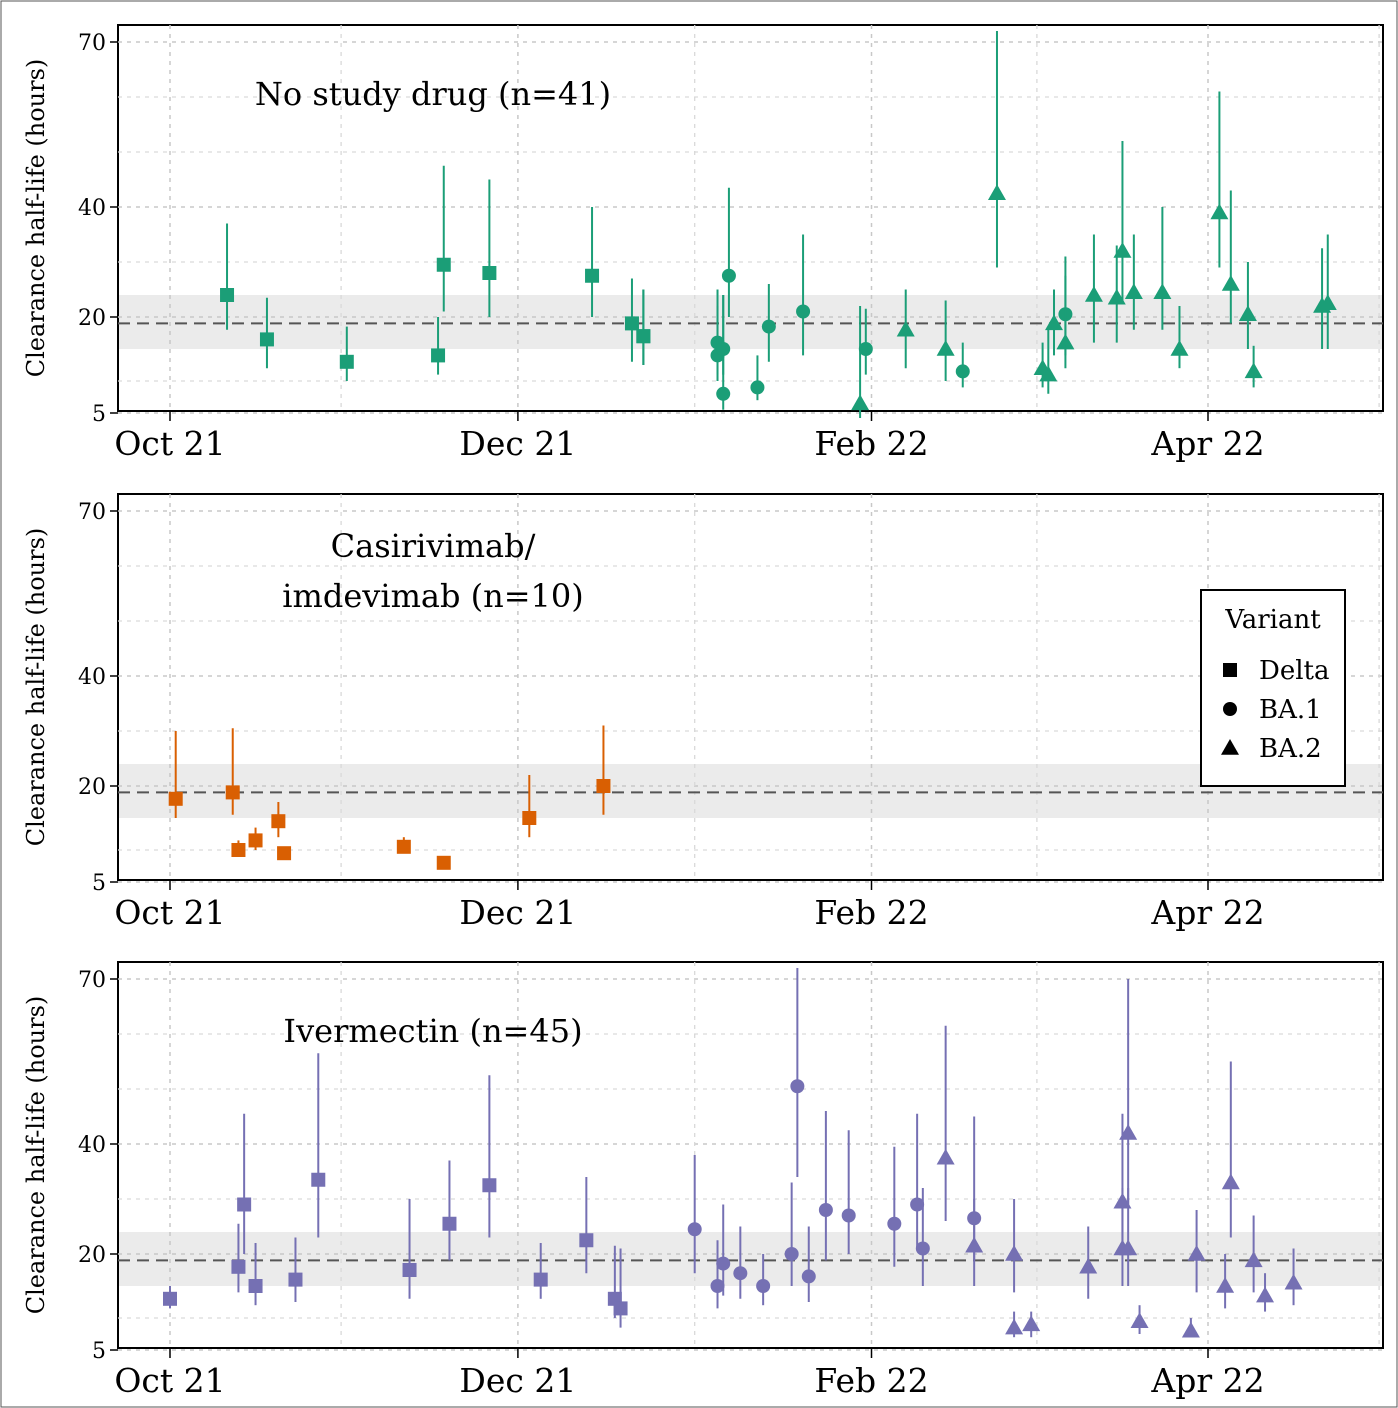 This screenshot has height=1408, width=1398. Describe the element at coordinates (169, 912) in the screenshot. I see `x-tick-label: Oct 21` at that location.